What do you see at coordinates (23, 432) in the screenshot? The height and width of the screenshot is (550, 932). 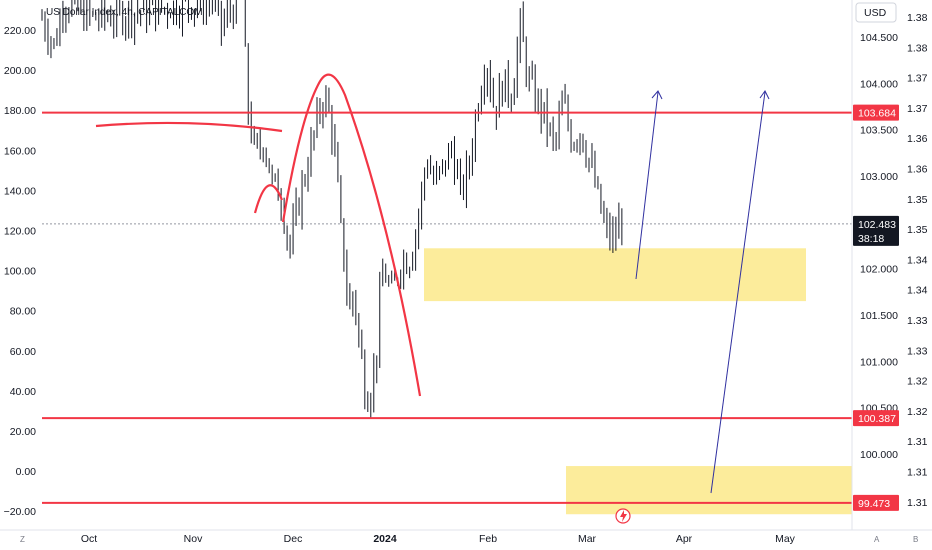 I see `left-axis-tick: 20.00` at bounding box center [23, 432].